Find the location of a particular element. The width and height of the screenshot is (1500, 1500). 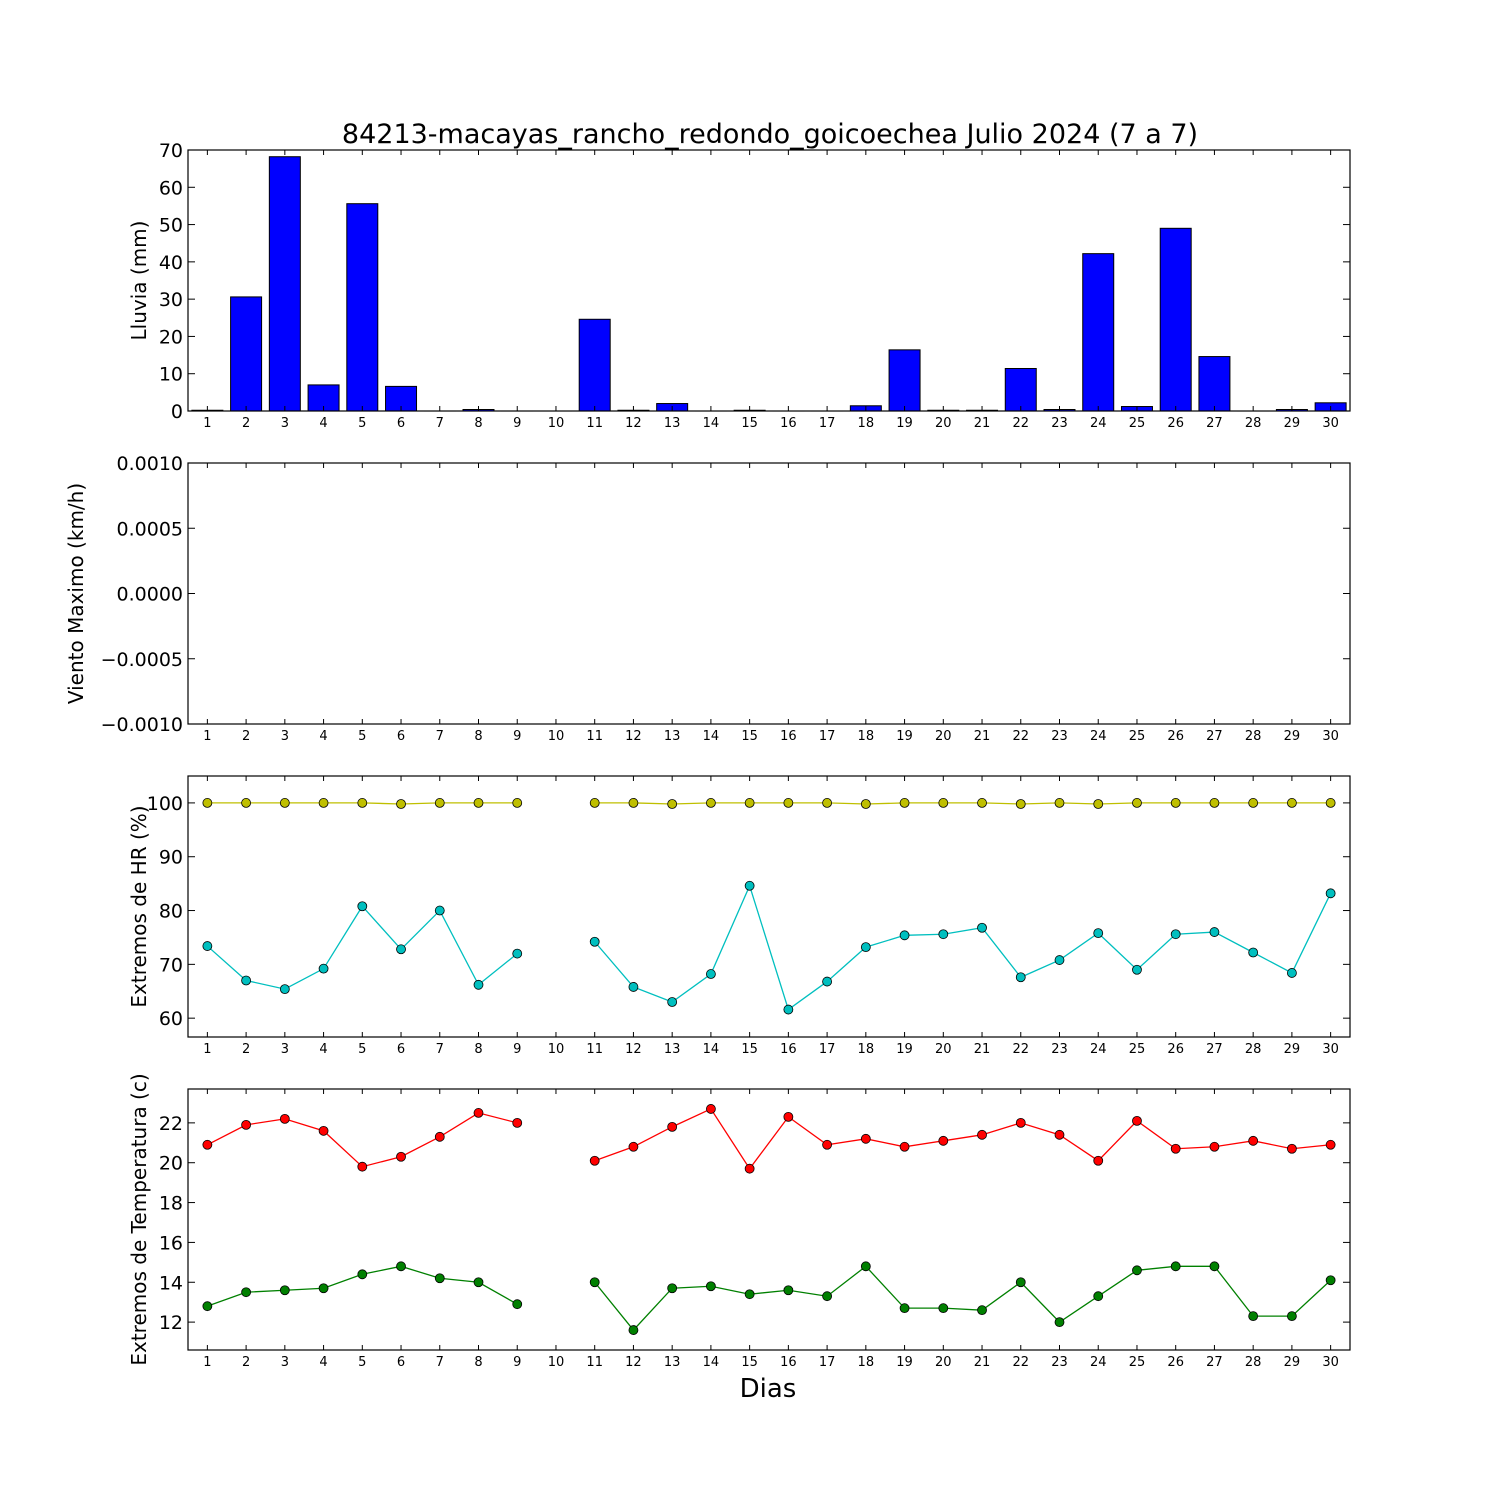

ytick-label: 60 is located at coordinates (171, 1019).